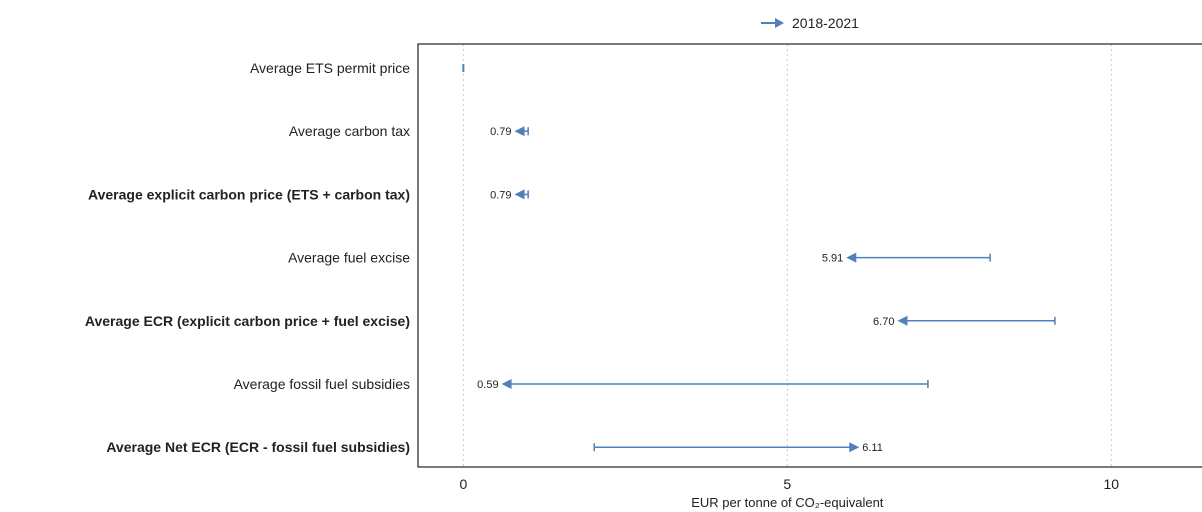 The image size is (1202, 512). I want to click on x-axis-label: EUR per tonne of CO₂-equivalent, so click(787, 502).